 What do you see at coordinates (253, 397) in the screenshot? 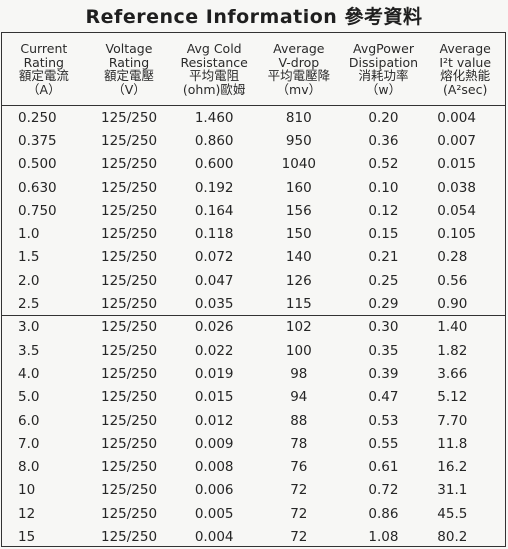
I see `table-row: 5.0 125/250 0.015 94 0.47 5.12` at bounding box center [253, 397].